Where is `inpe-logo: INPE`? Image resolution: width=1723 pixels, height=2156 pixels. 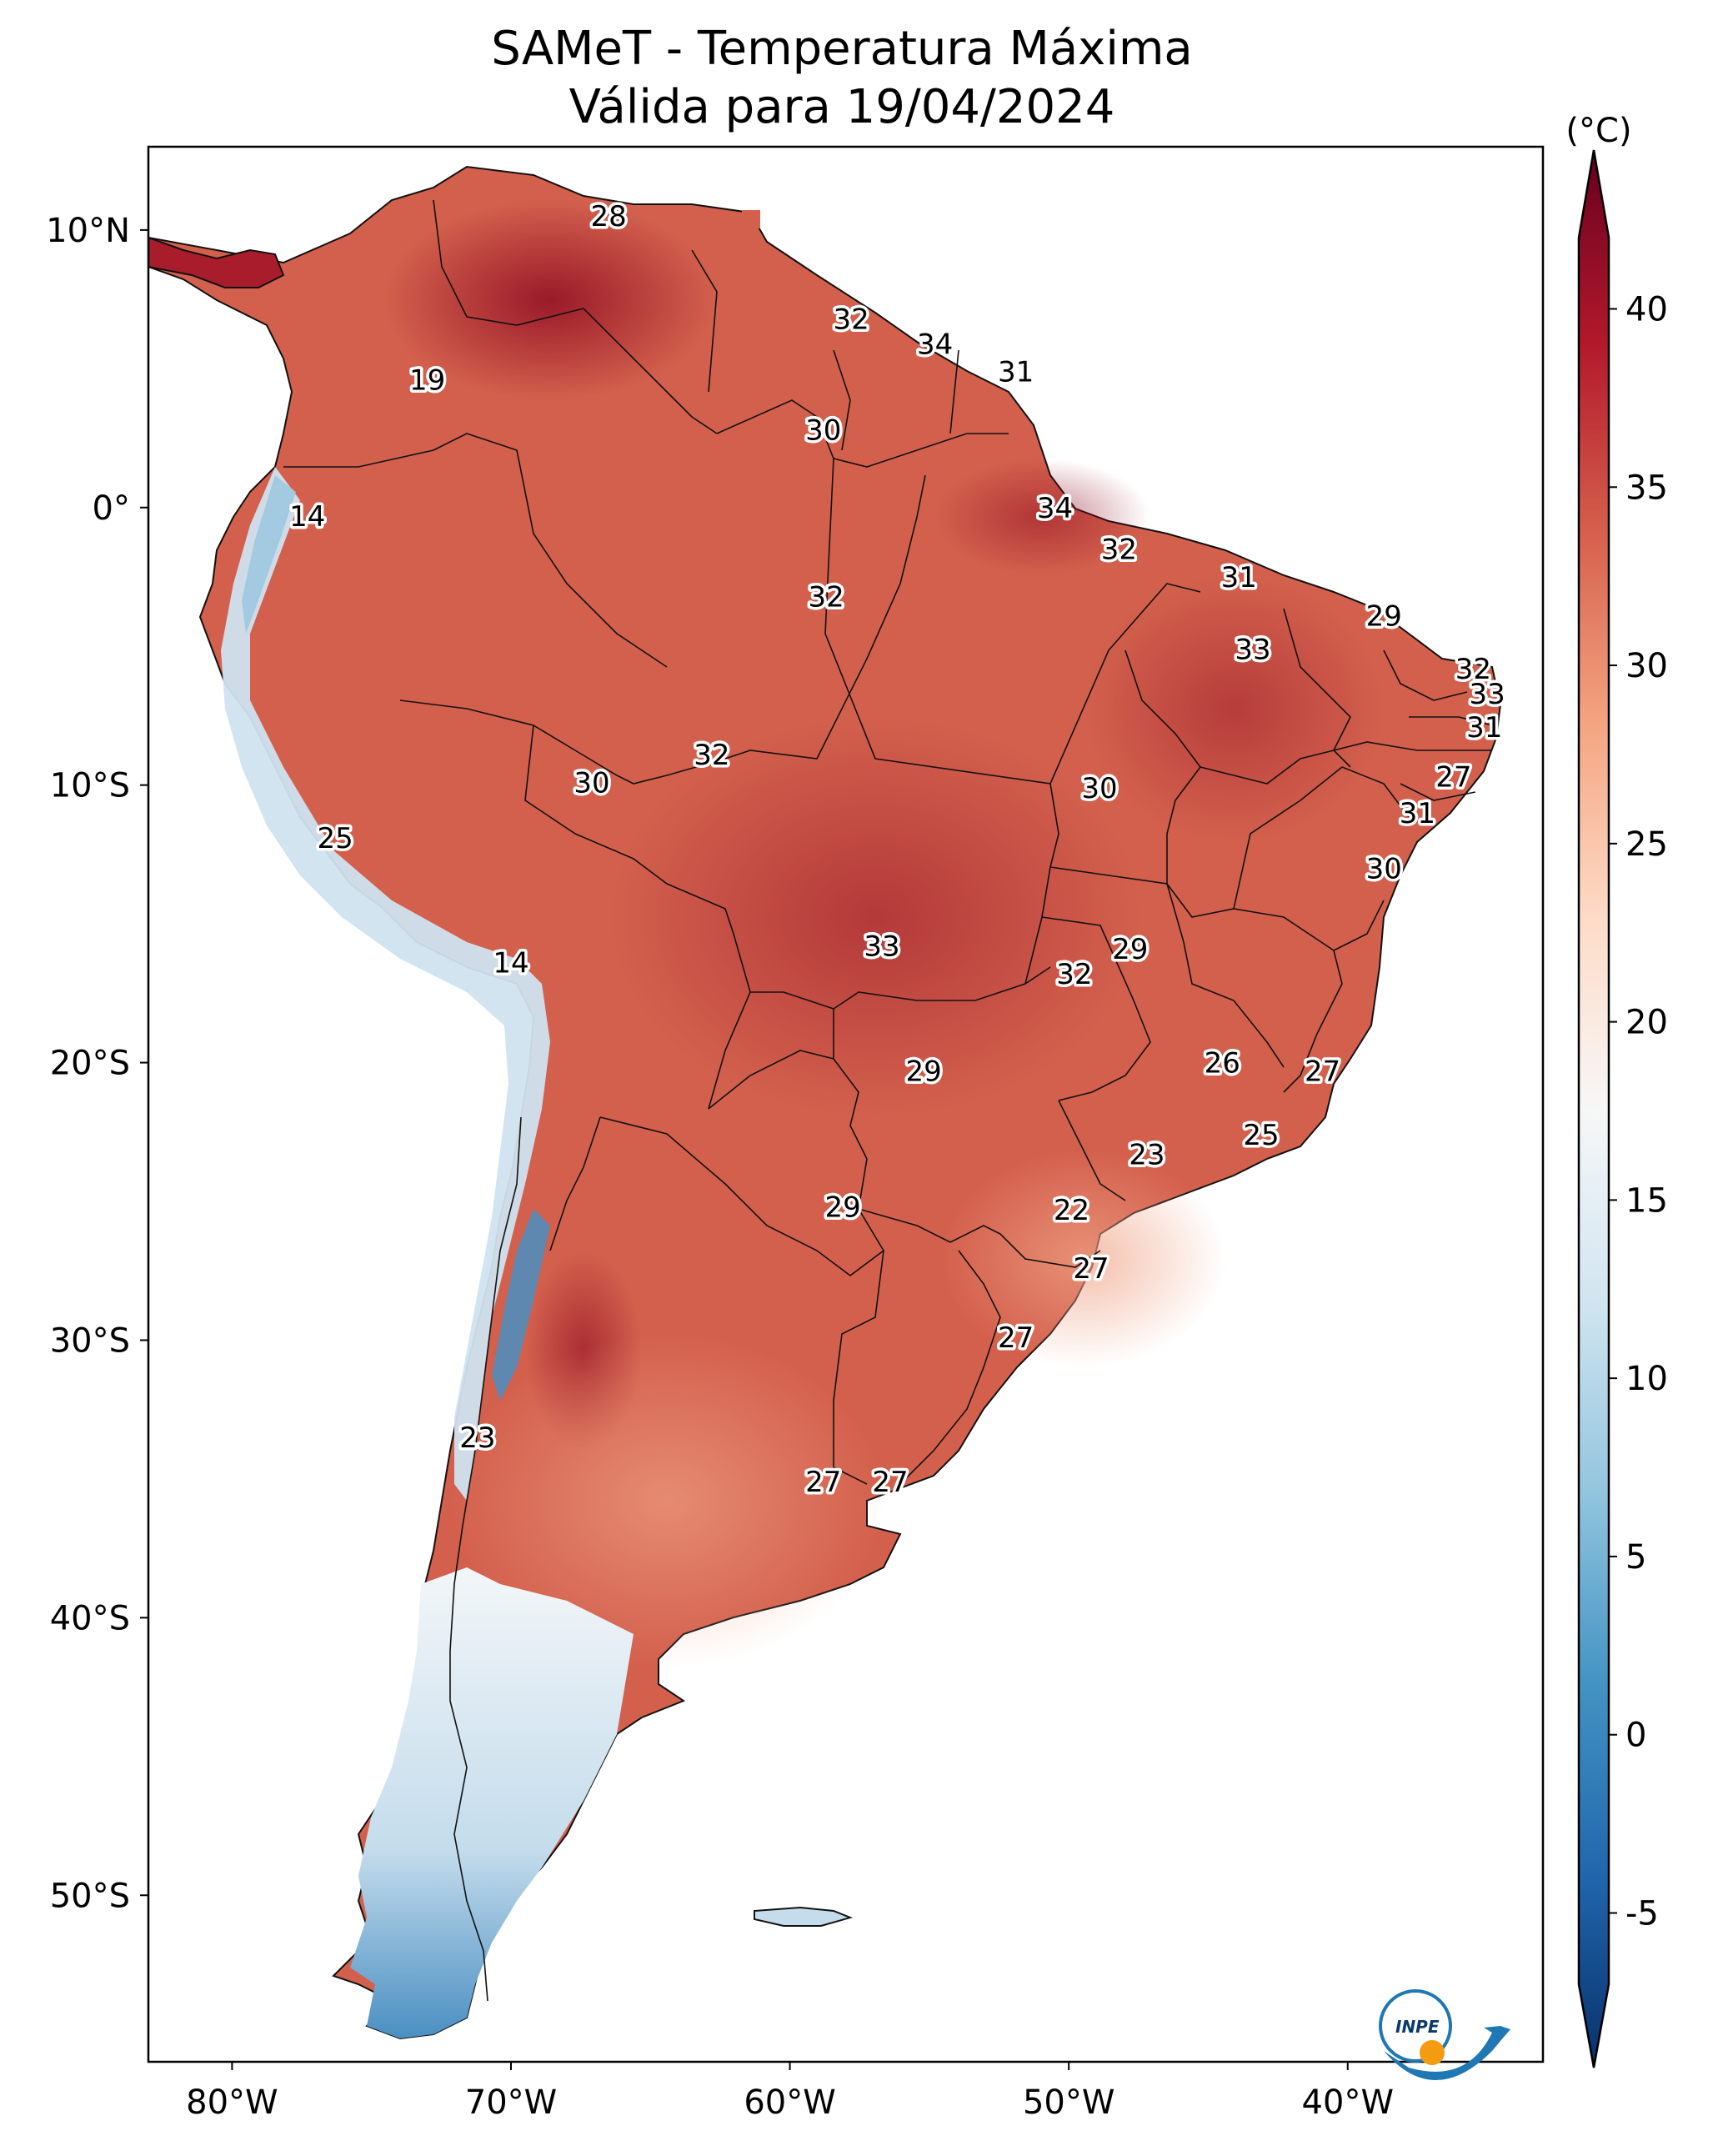
inpe-logo: INPE is located at coordinates (1444, 2034).